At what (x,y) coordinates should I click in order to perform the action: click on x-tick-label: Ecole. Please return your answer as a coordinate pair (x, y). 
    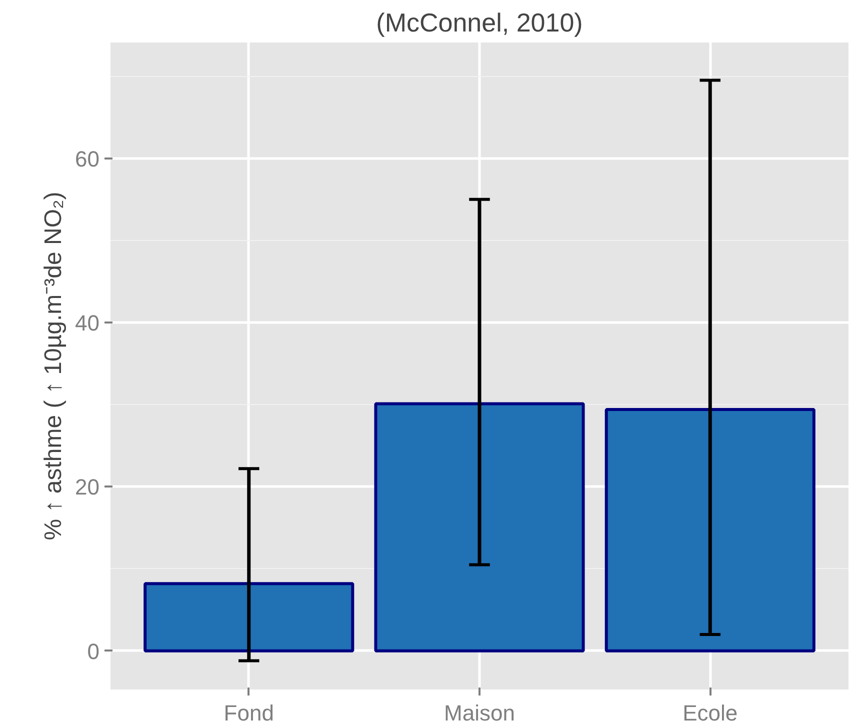
    Looking at the image, I should click on (710, 713).